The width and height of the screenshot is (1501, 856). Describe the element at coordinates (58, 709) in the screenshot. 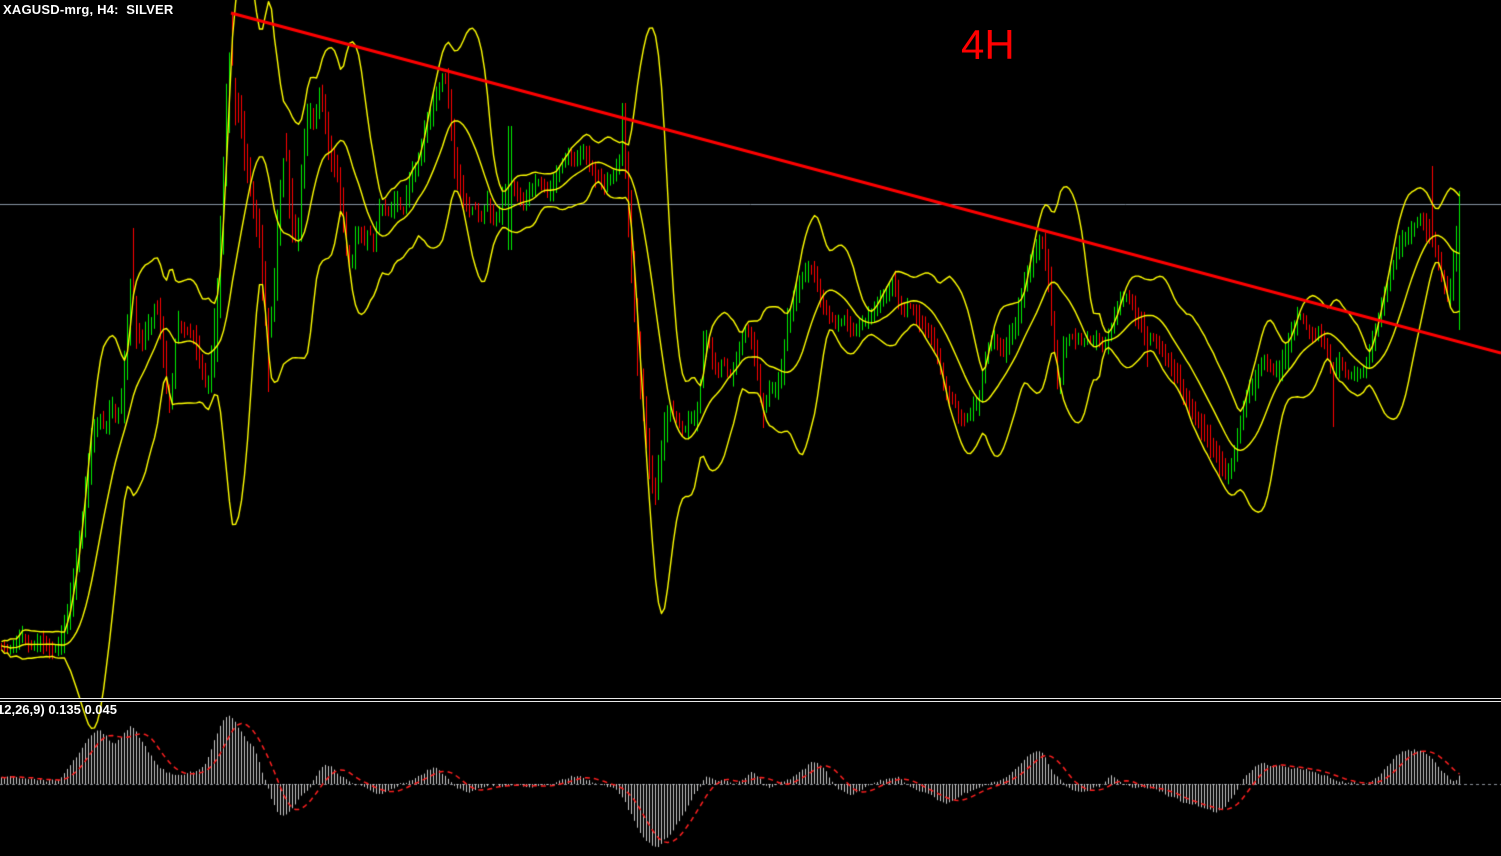

I see `macd-indicator-label: 12,26,9) 0.135 0.045` at that location.